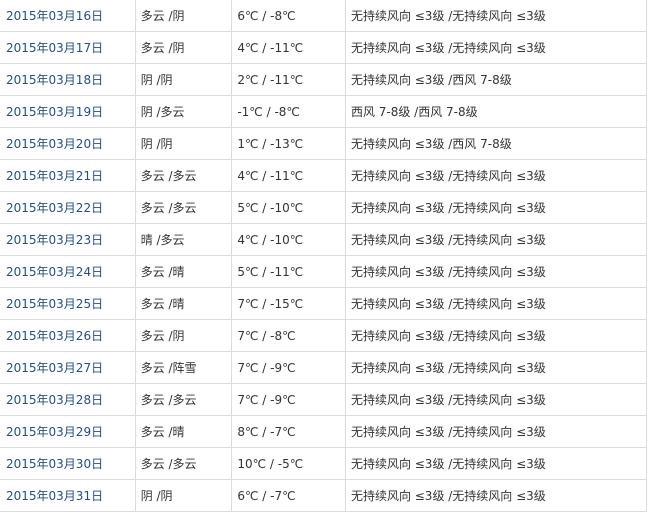  I want to click on temperature-cell: -1℃ / -8℃, so click(288, 111).